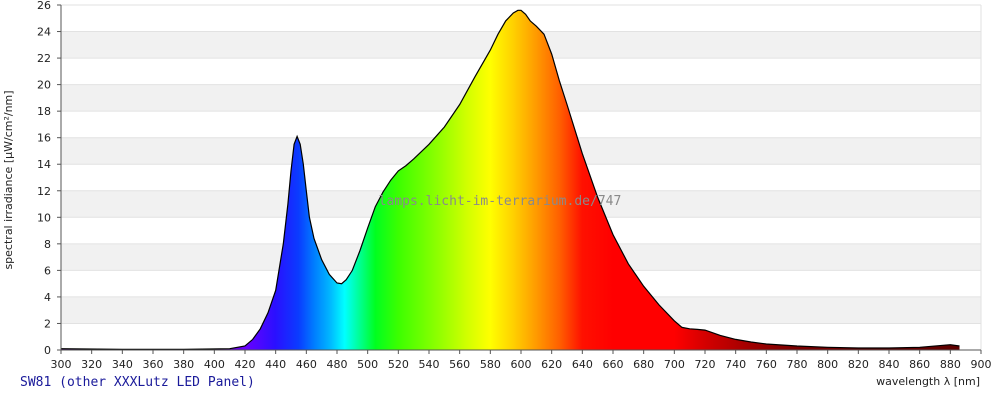 This screenshot has width=1000, height=400. What do you see at coordinates (44, 164) in the screenshot?
I see `y-tick-label: 14` at bounding box center [44, 164].